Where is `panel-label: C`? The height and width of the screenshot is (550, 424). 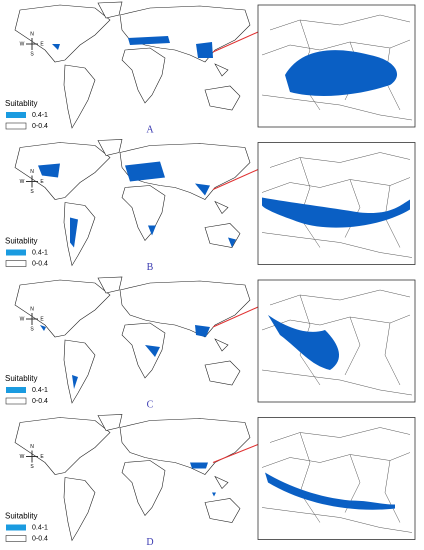
panel-label: C is located at coordinates (150, 404).